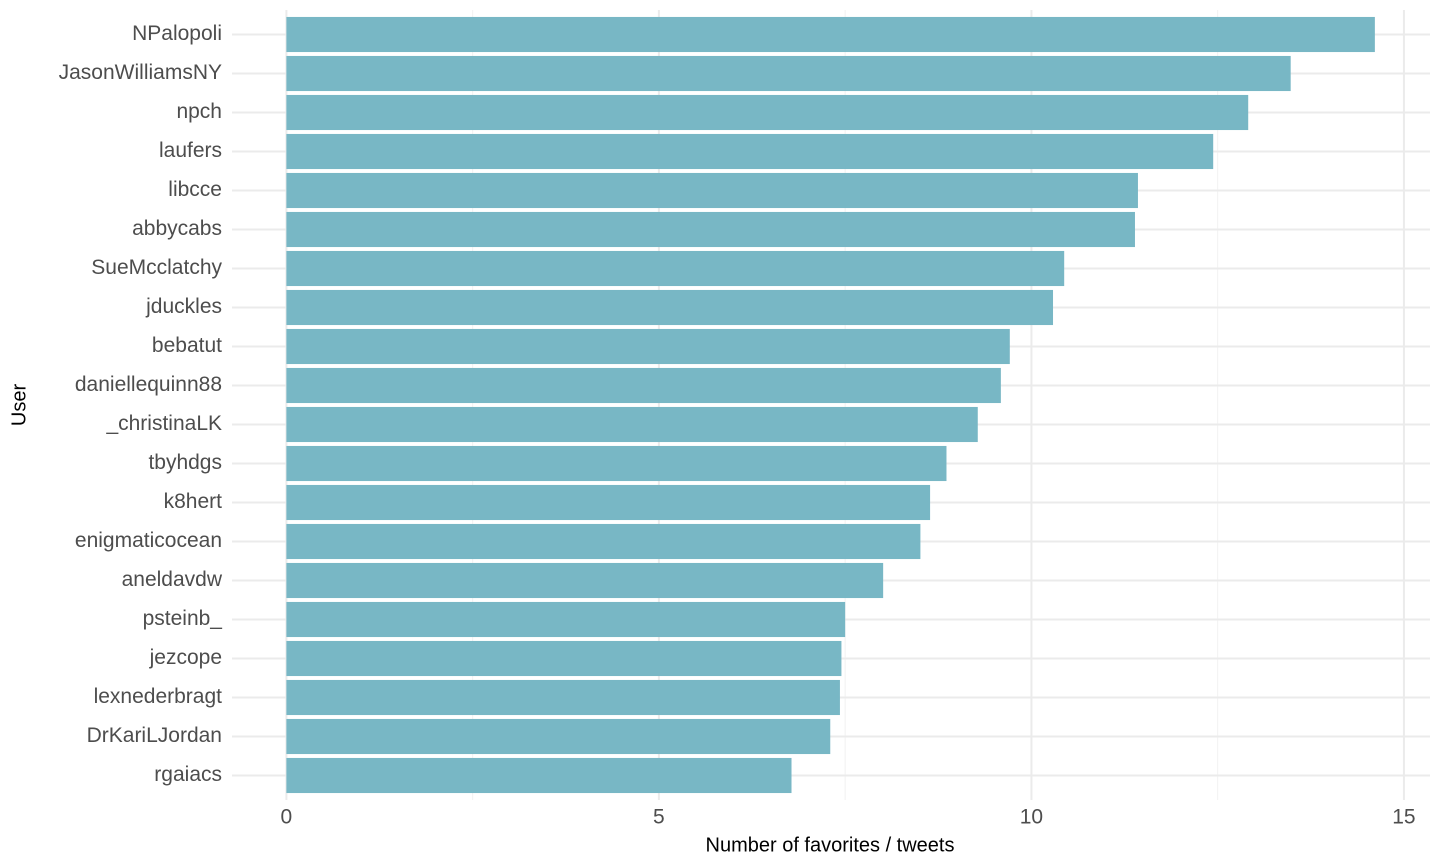 The image size is (1440, 864). Describe the element at coordinates (172, 579) in the screenshot. I see `y-tick-label: aneldavdw` at that location.